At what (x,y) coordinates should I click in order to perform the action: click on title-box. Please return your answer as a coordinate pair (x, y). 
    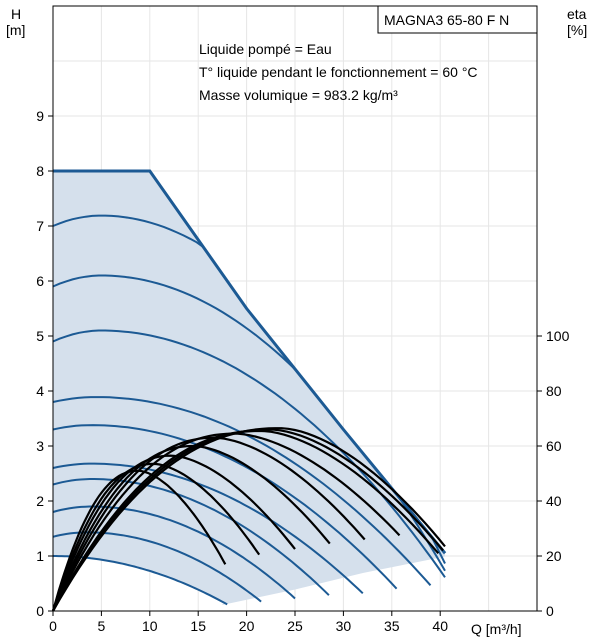
    Looking at the image, I should click on (457, 19).